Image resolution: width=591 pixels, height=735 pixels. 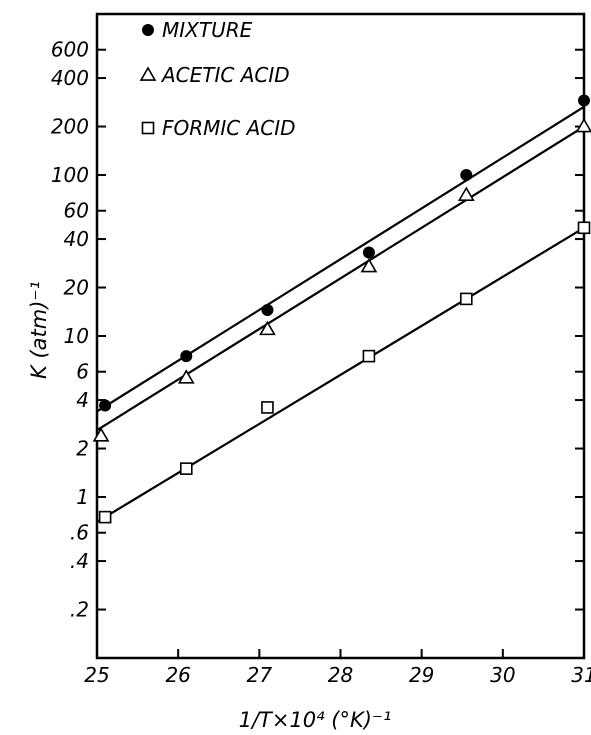 What do you see at coordinates (82, 449) in the screenshot?
I see `y-tick-label: 2` at bounding box center [82, 449].